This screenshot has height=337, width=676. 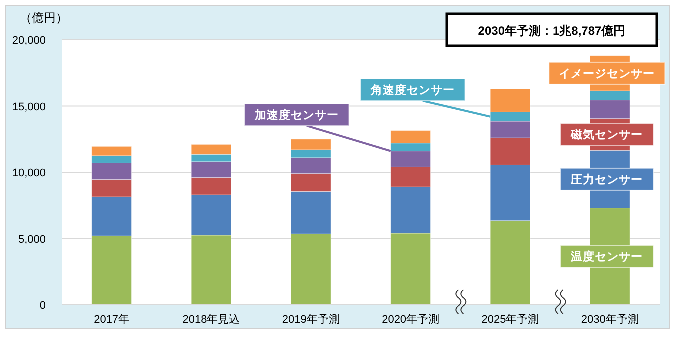 I want to click on text: 加速度センサー, so click(x=296, y=115).